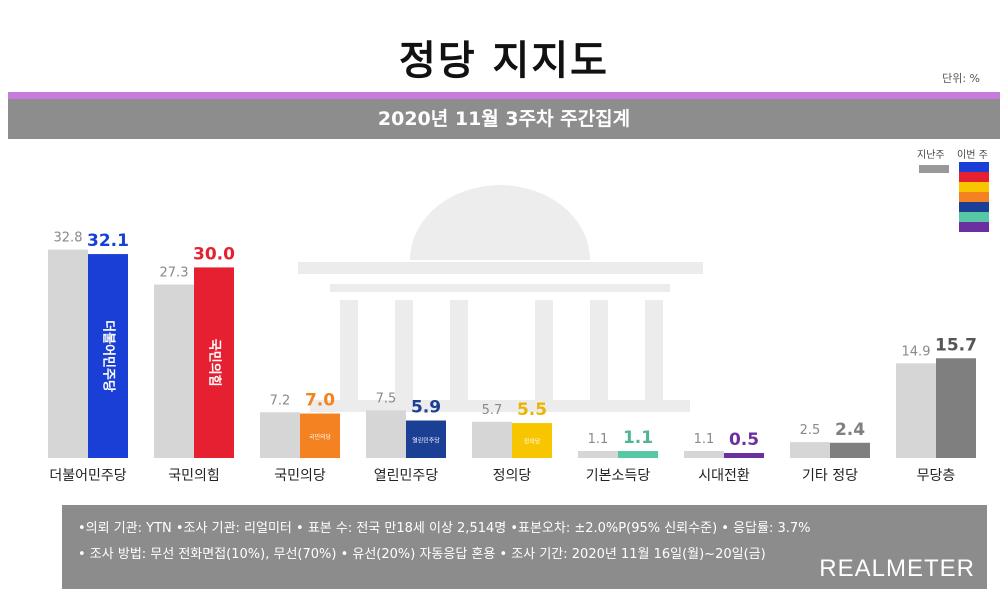 The height and width of the screenshot is (600, 1008). Describe the element at coordinates (961, 78) in the screenshot. I see `unit-label: 단위: %` at that location.